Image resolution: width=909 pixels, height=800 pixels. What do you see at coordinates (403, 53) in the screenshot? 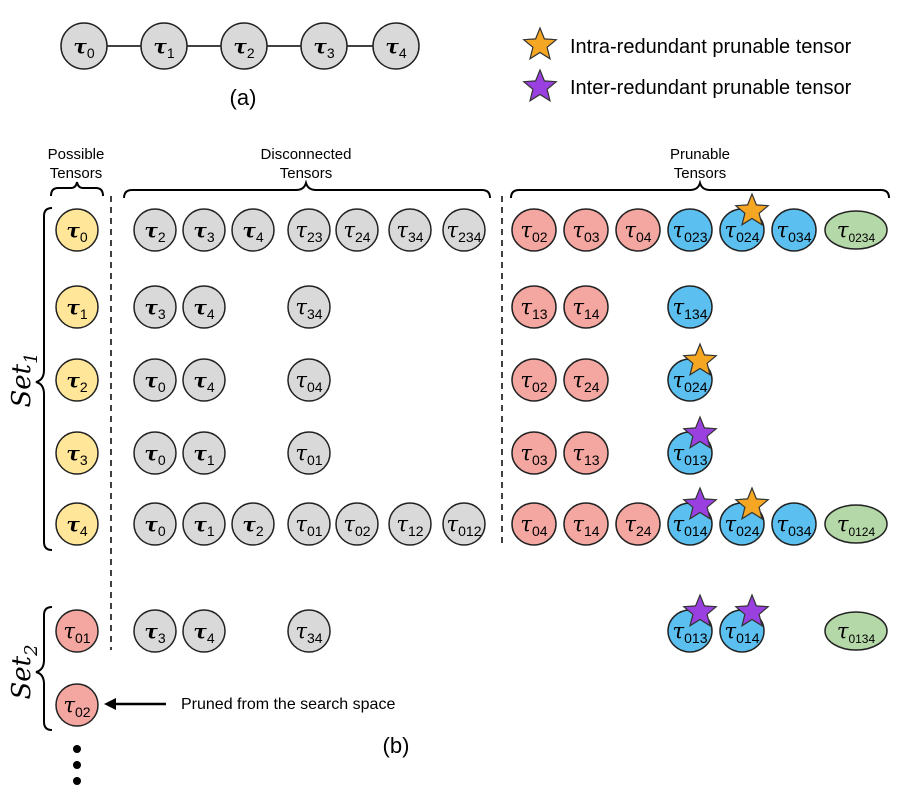
I see `subscript: 4` at bounding box center [403, 53].